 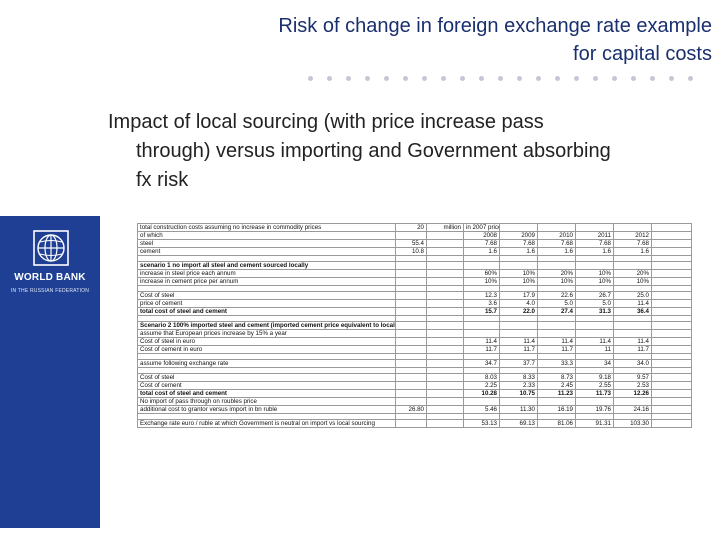 I want to click on value-cell: 2.33, so click(x=518, y=385).